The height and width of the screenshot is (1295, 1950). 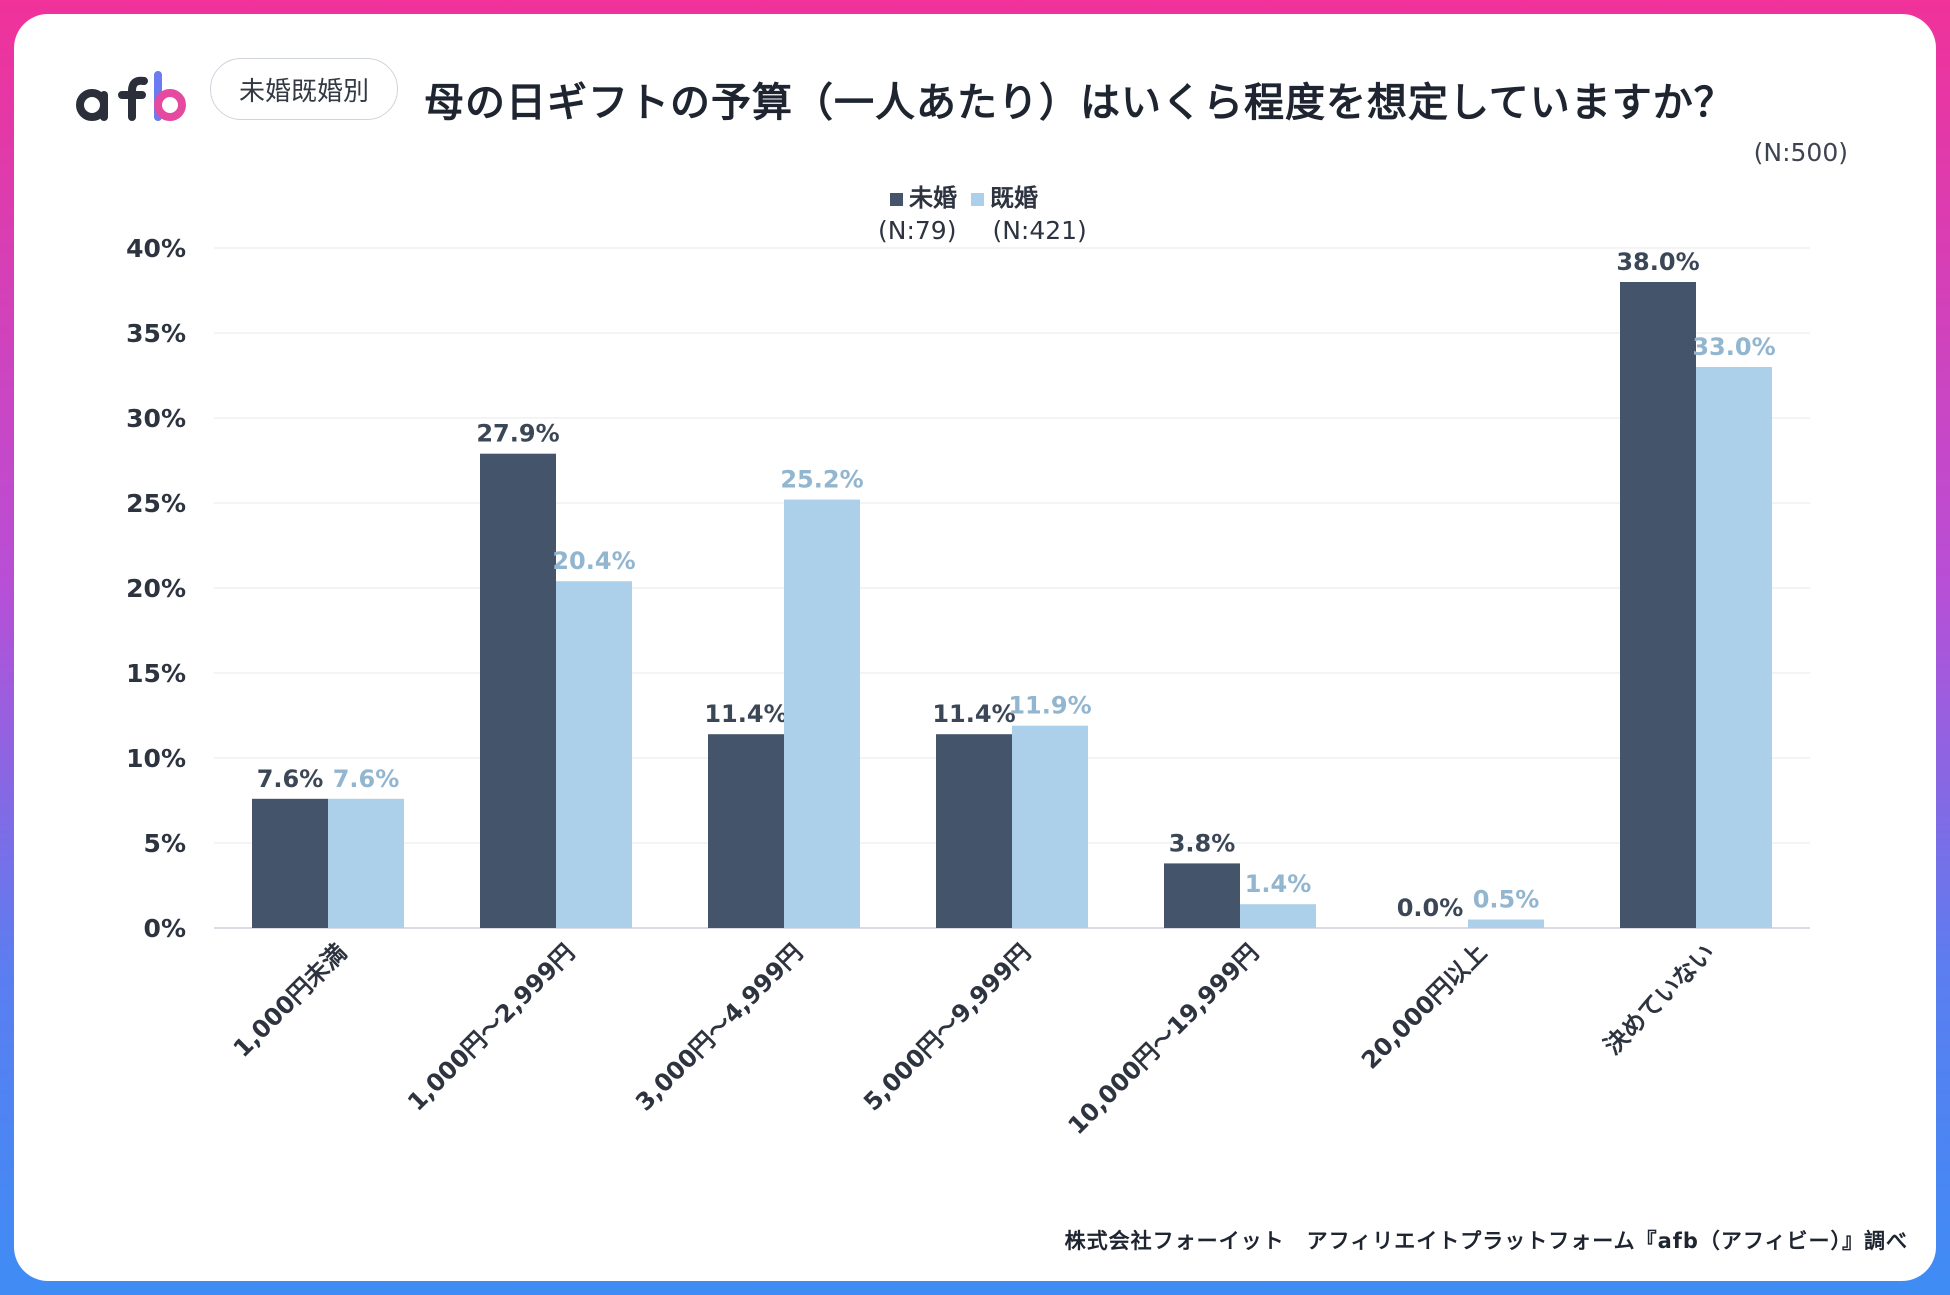 I want to click on legend-swatch-unmarried, so click(x=896, y=199).